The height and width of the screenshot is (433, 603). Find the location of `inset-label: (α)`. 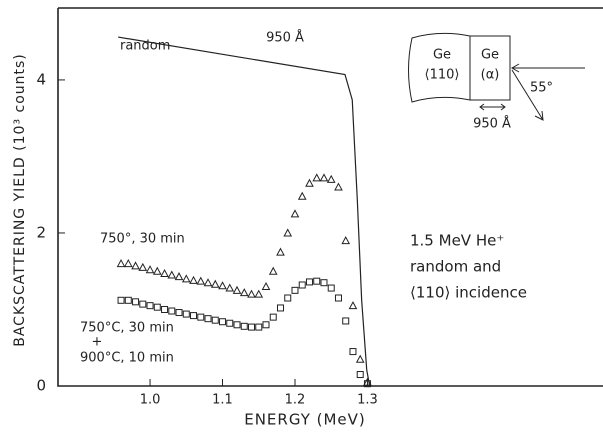

inset-label: (α) is located at coordinates (490, 75).